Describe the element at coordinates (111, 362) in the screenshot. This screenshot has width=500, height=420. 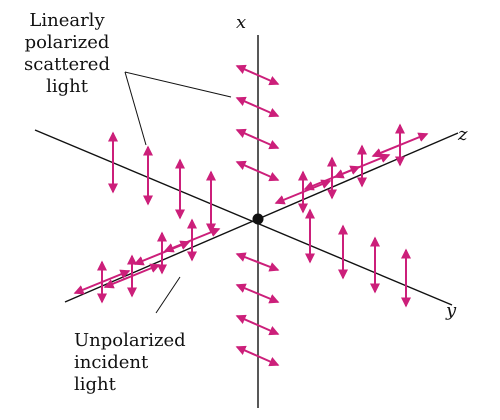
I see `incident-label-line-2: incident` at that location.